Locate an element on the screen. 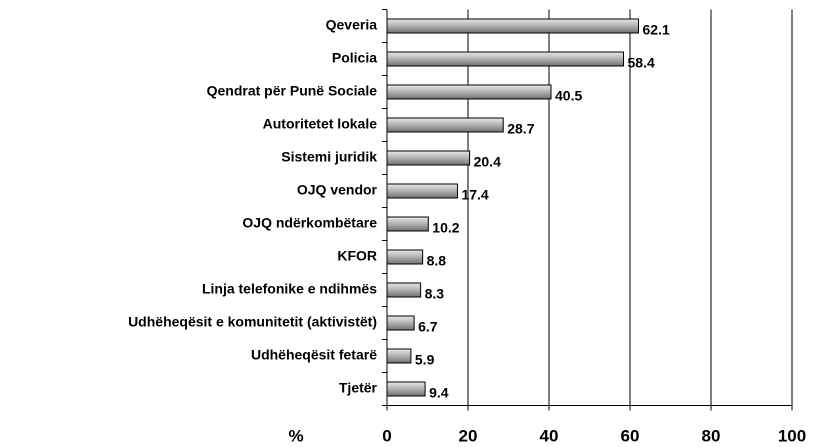 This screenshot has width=816, height=447. category-label: Policia is located at coordinates (354, 58).